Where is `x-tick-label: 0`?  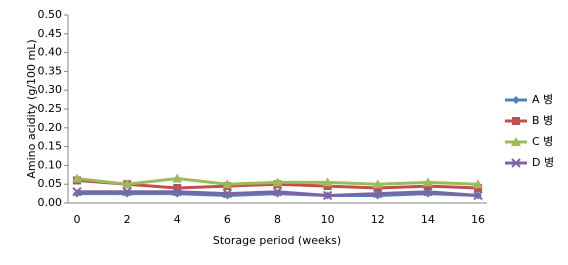 x-tick-label: 0 is located at coordinates (77, 219).